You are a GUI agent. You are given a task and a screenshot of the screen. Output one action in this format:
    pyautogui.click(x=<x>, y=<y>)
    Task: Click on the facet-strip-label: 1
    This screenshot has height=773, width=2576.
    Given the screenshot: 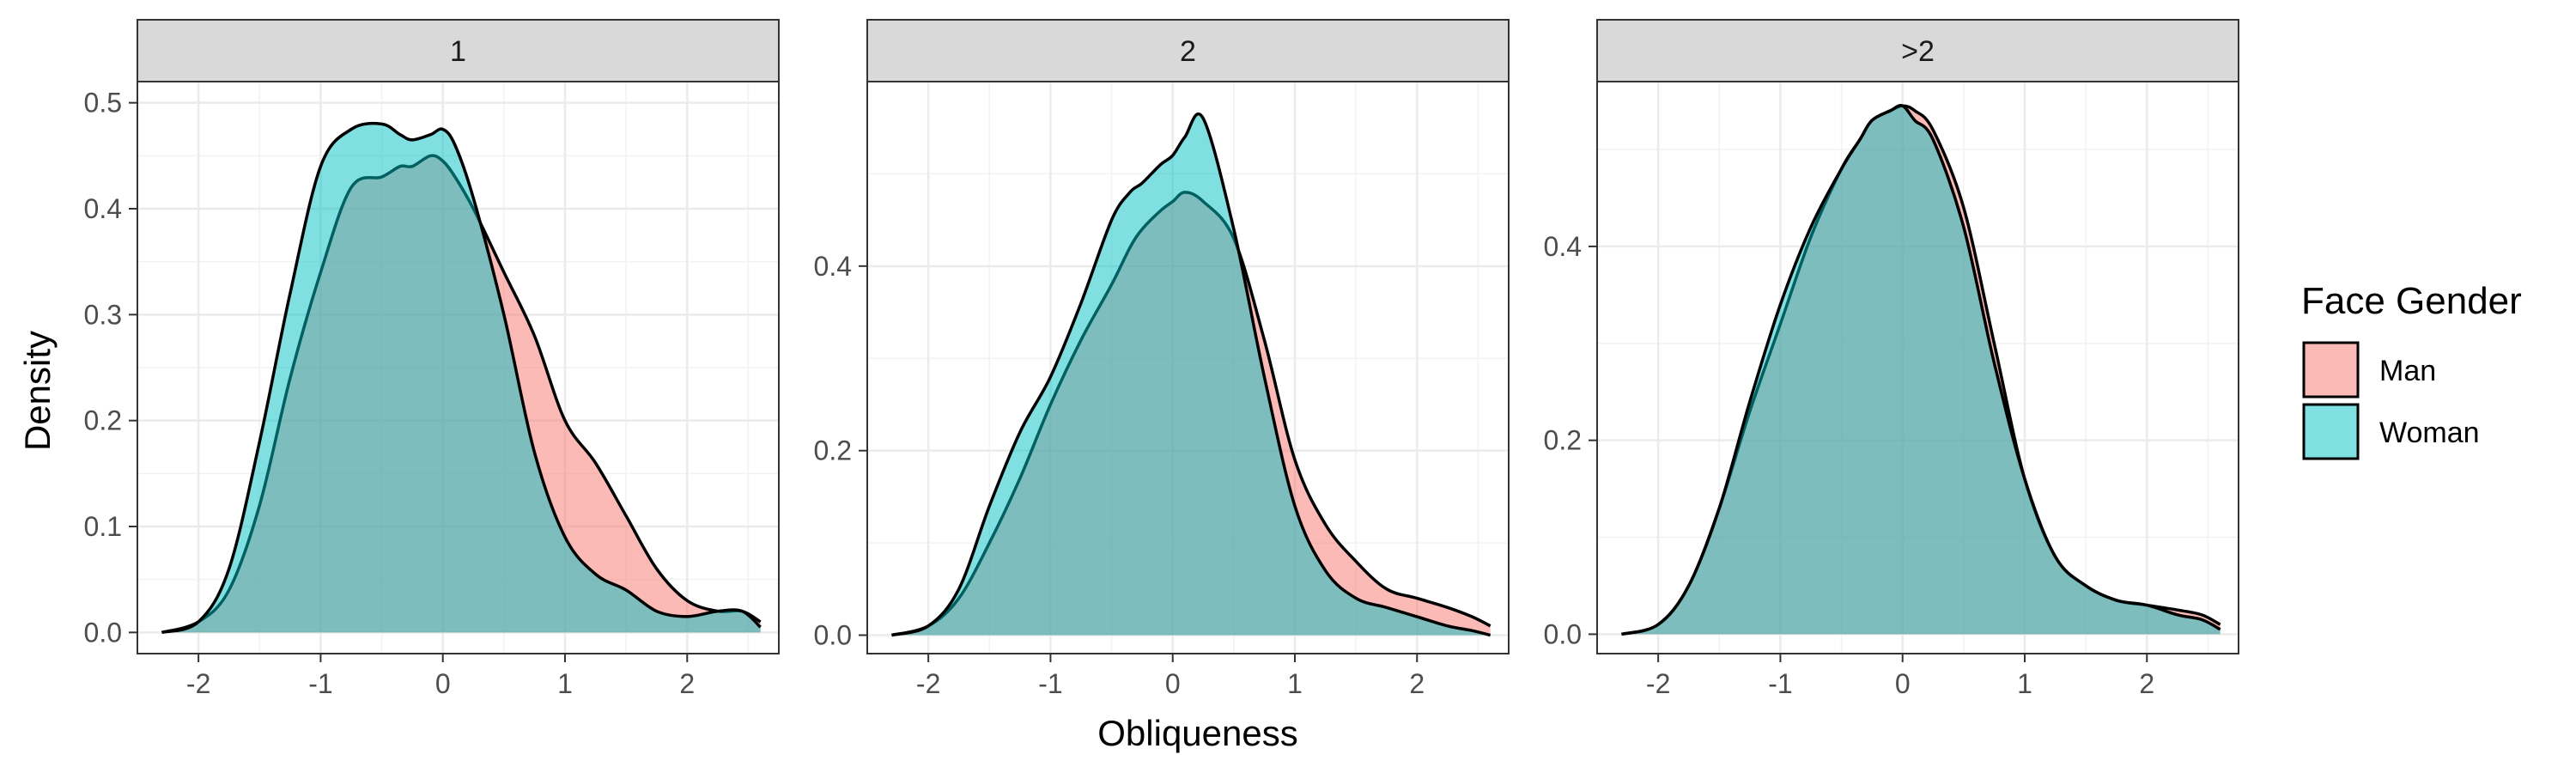 What is the action you would take?
    pyautogui.click(x=458, y=51)
    